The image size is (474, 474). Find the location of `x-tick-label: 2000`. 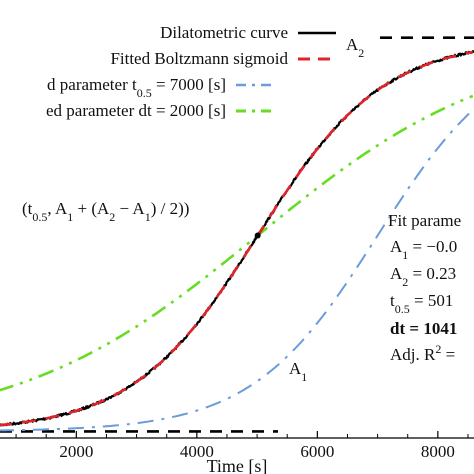

x-tick-label: 2000 is located at coordinates (76, 451).